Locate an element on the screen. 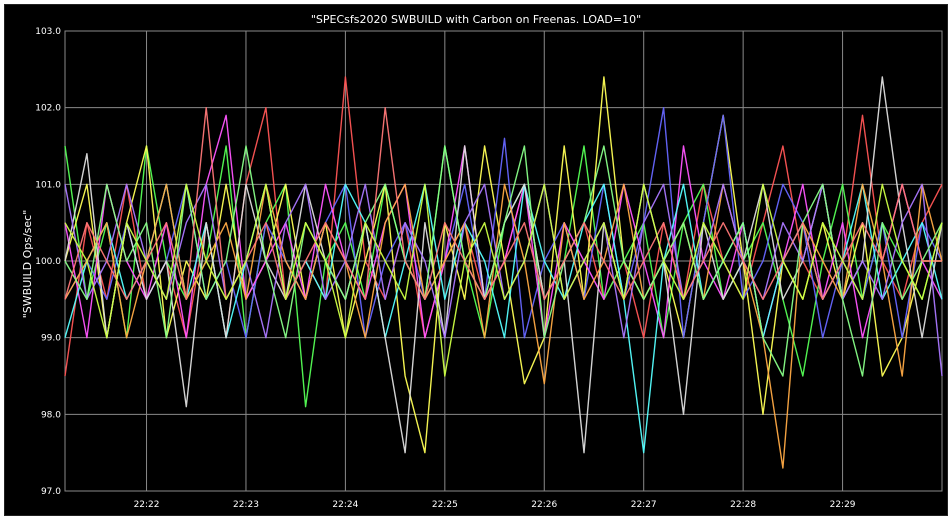 The width and height of the screenshot is (950, 518). x-tick-label: 22:22 is located at coordinates (147, 505).